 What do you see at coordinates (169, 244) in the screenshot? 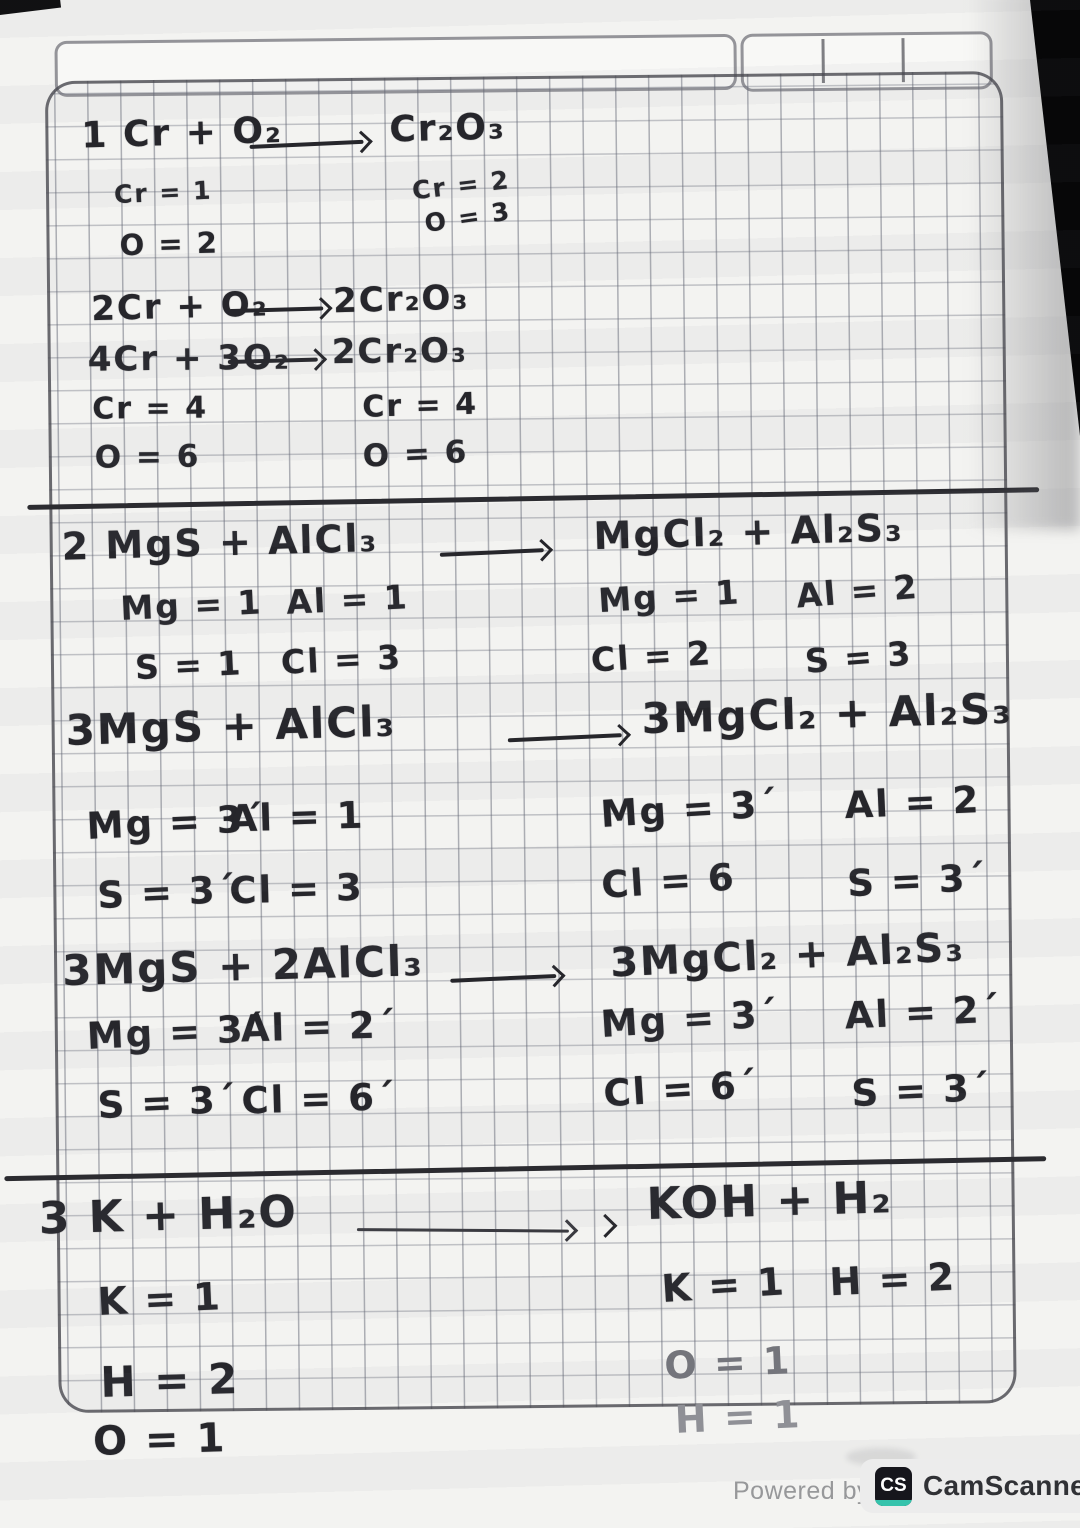
I see `p1-count-left-o: O = 2` at bounding box center [169, 244].